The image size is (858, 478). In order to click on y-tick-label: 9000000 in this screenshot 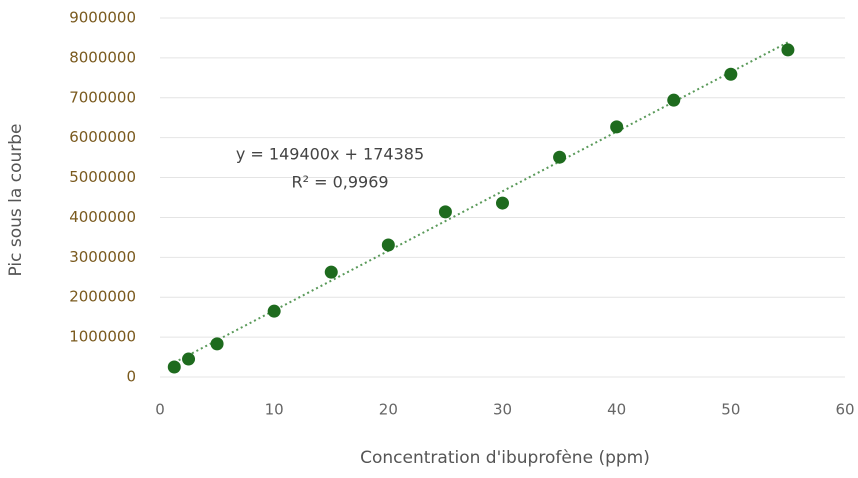, I will do `click(102, 18)`.